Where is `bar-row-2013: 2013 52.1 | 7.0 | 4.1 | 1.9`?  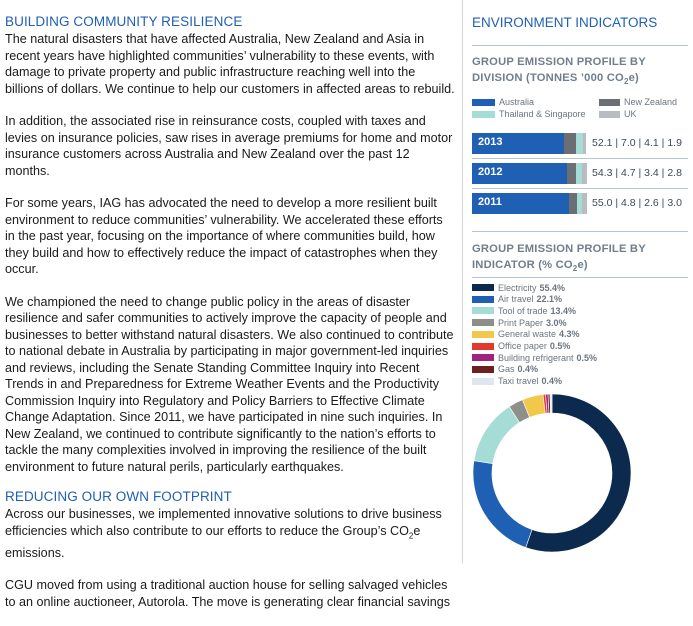 bar-row-2013: 2013 52.1 | 7.0 | 4.1 | 1.9 is located at coordinates (580, 143).